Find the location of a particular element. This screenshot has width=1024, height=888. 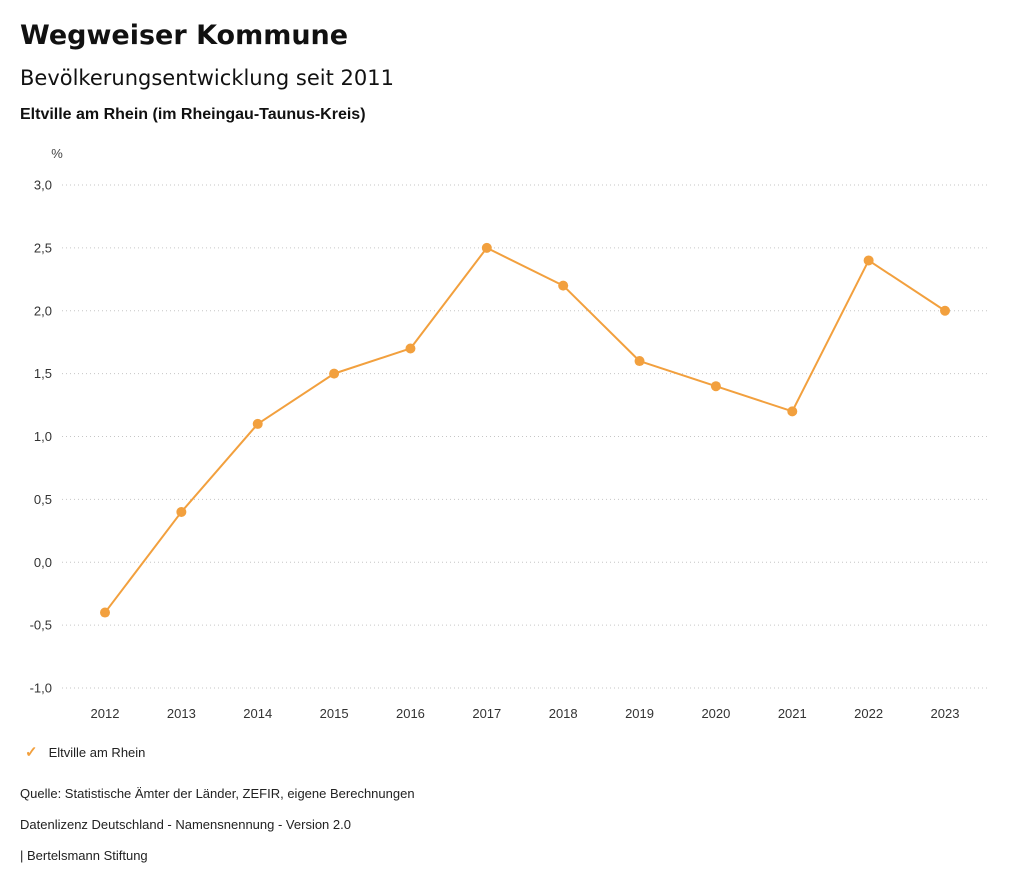

x-tick-label: 2022 is located at coordinates (868, 713).